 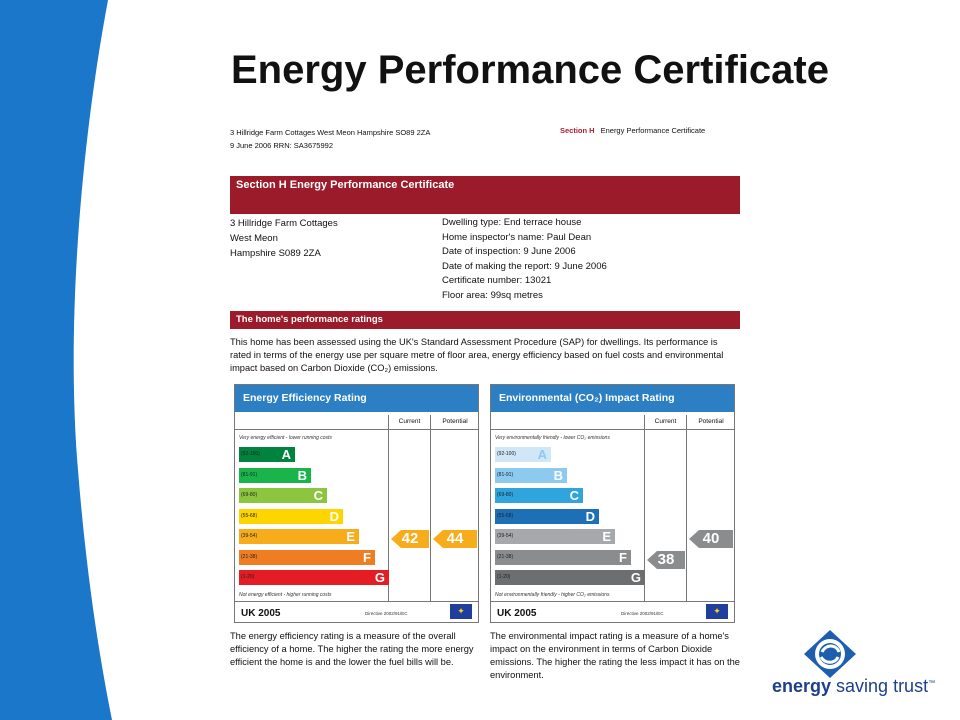 I want to click on energy-saving-trust-logo-icon, so click(x=830, y=654).